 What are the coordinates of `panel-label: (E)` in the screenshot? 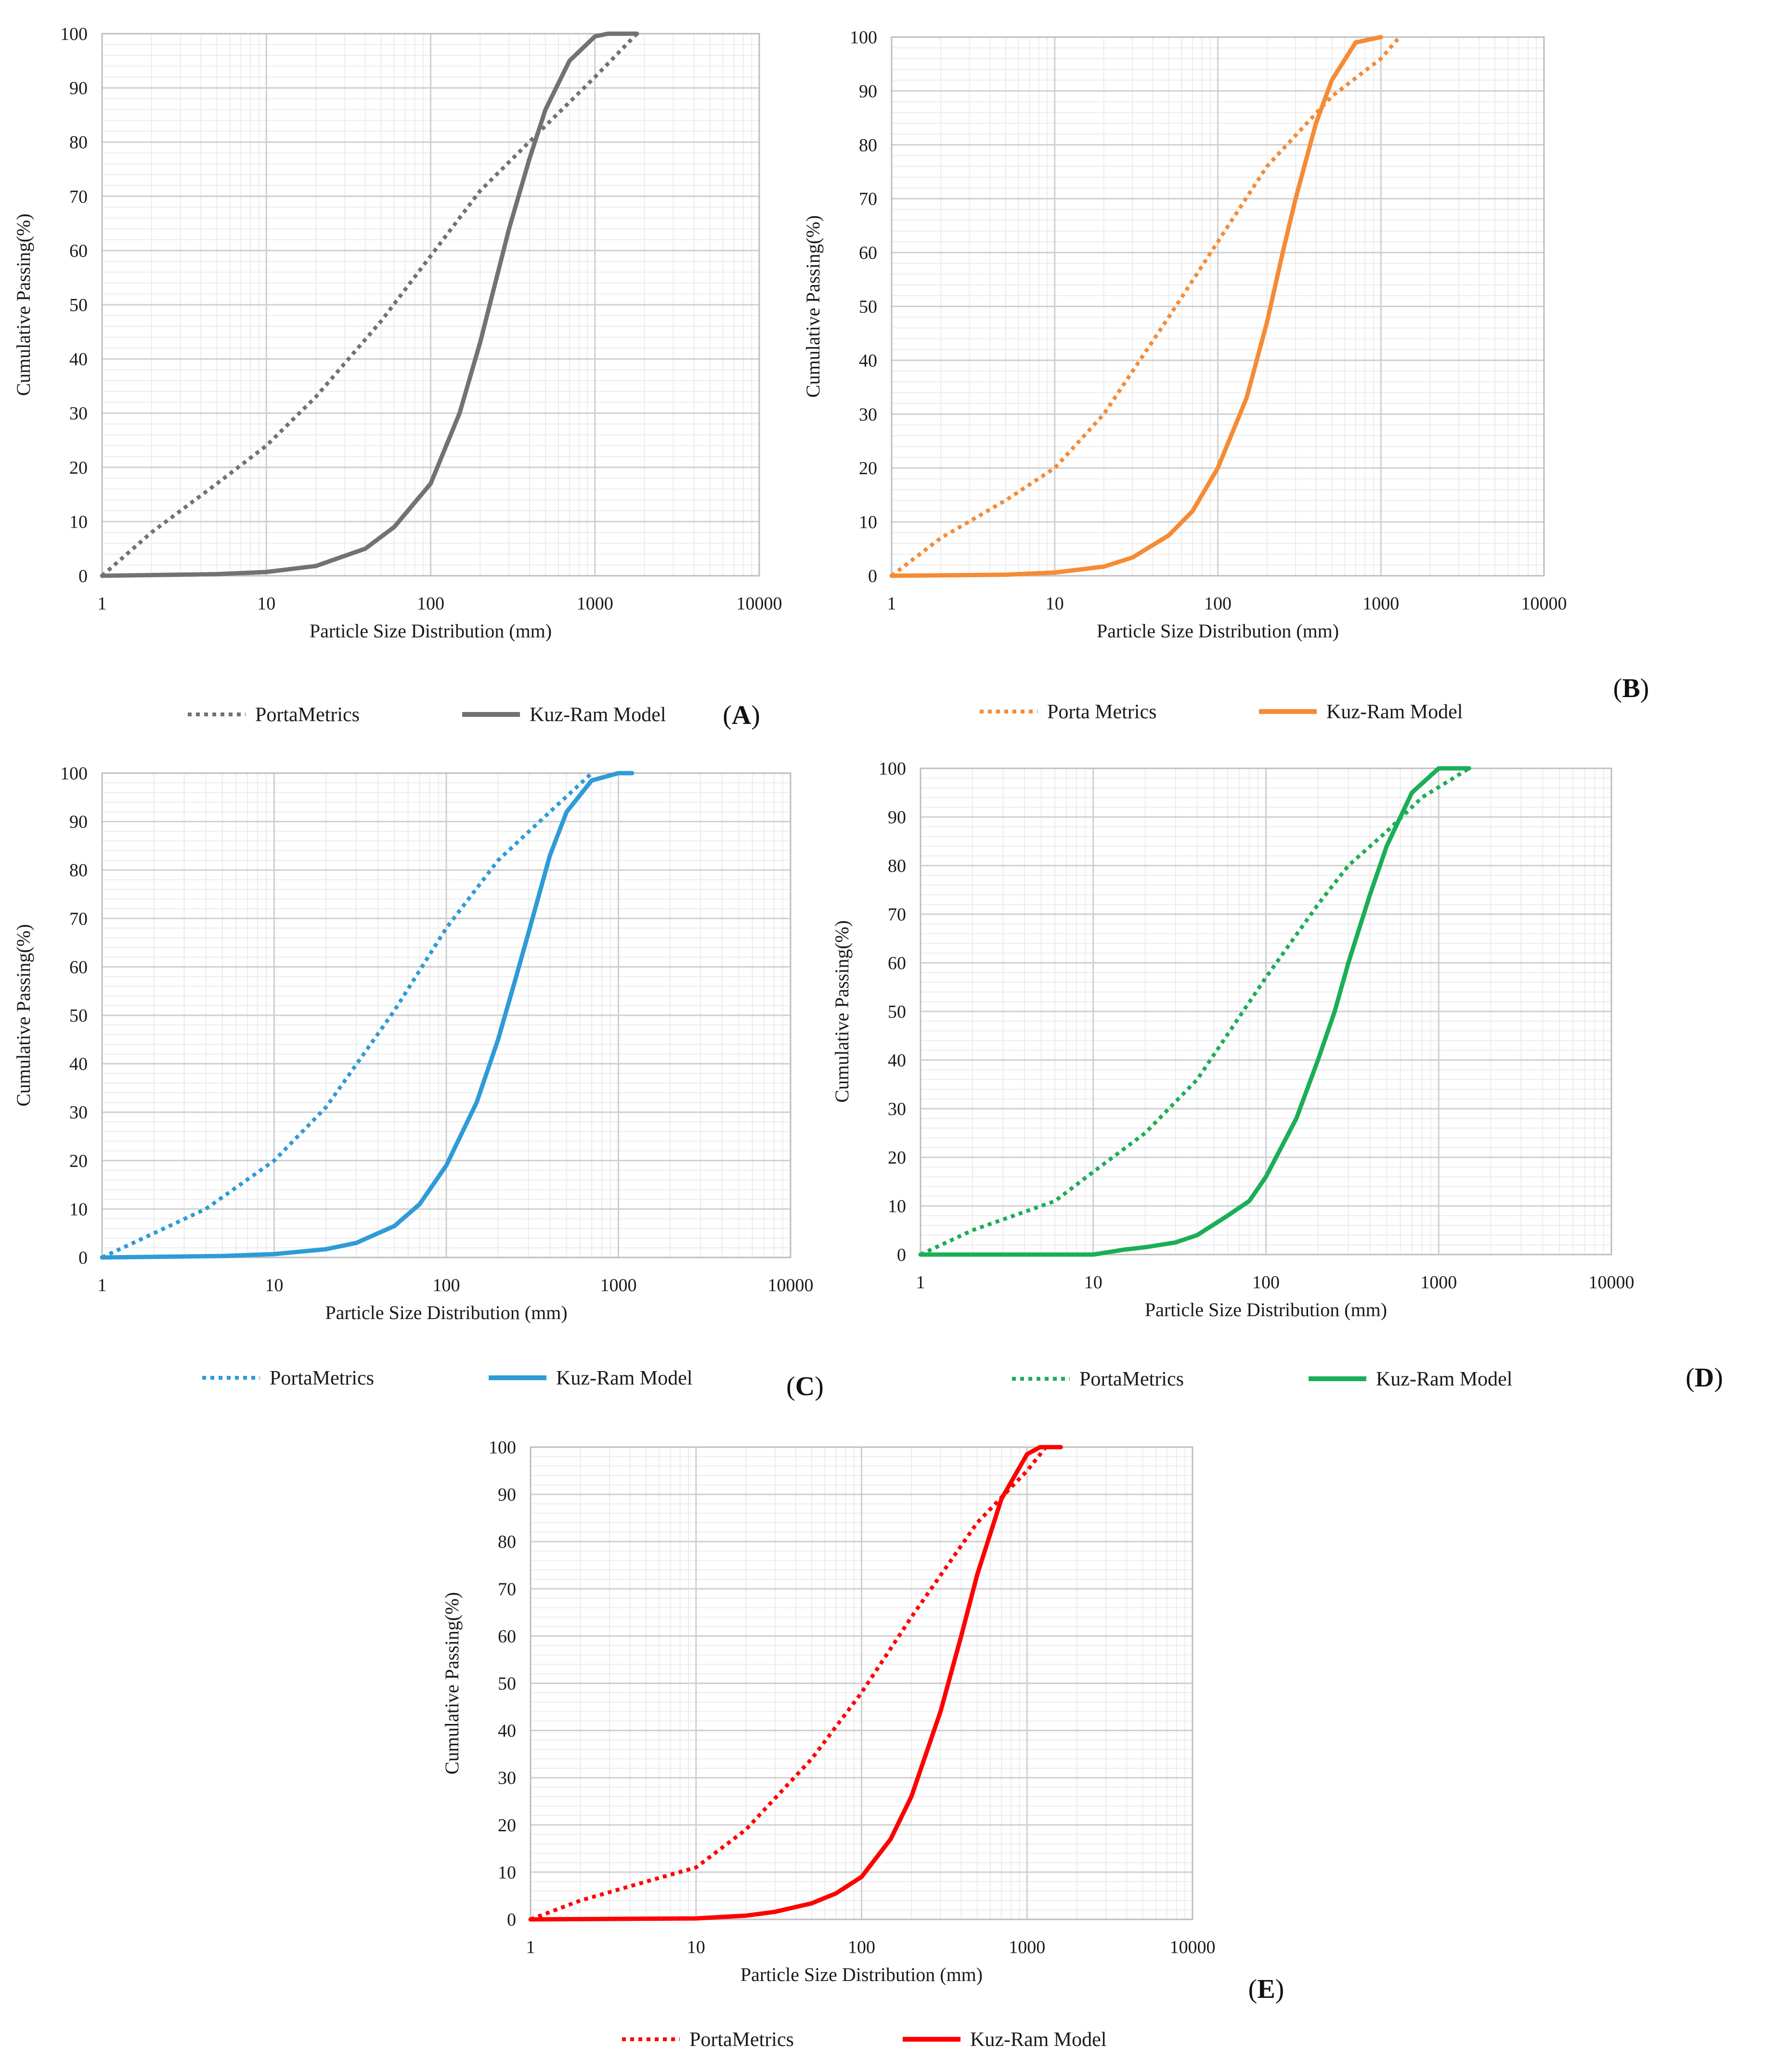 It's located at (1266, 1989).